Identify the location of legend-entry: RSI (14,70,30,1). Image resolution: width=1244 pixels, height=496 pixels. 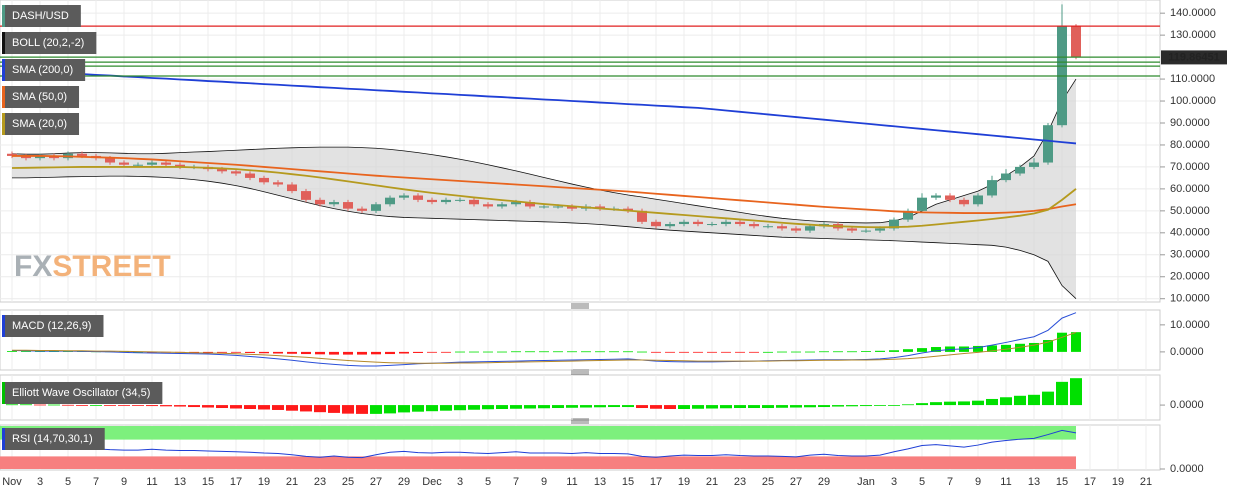
(53, 439).